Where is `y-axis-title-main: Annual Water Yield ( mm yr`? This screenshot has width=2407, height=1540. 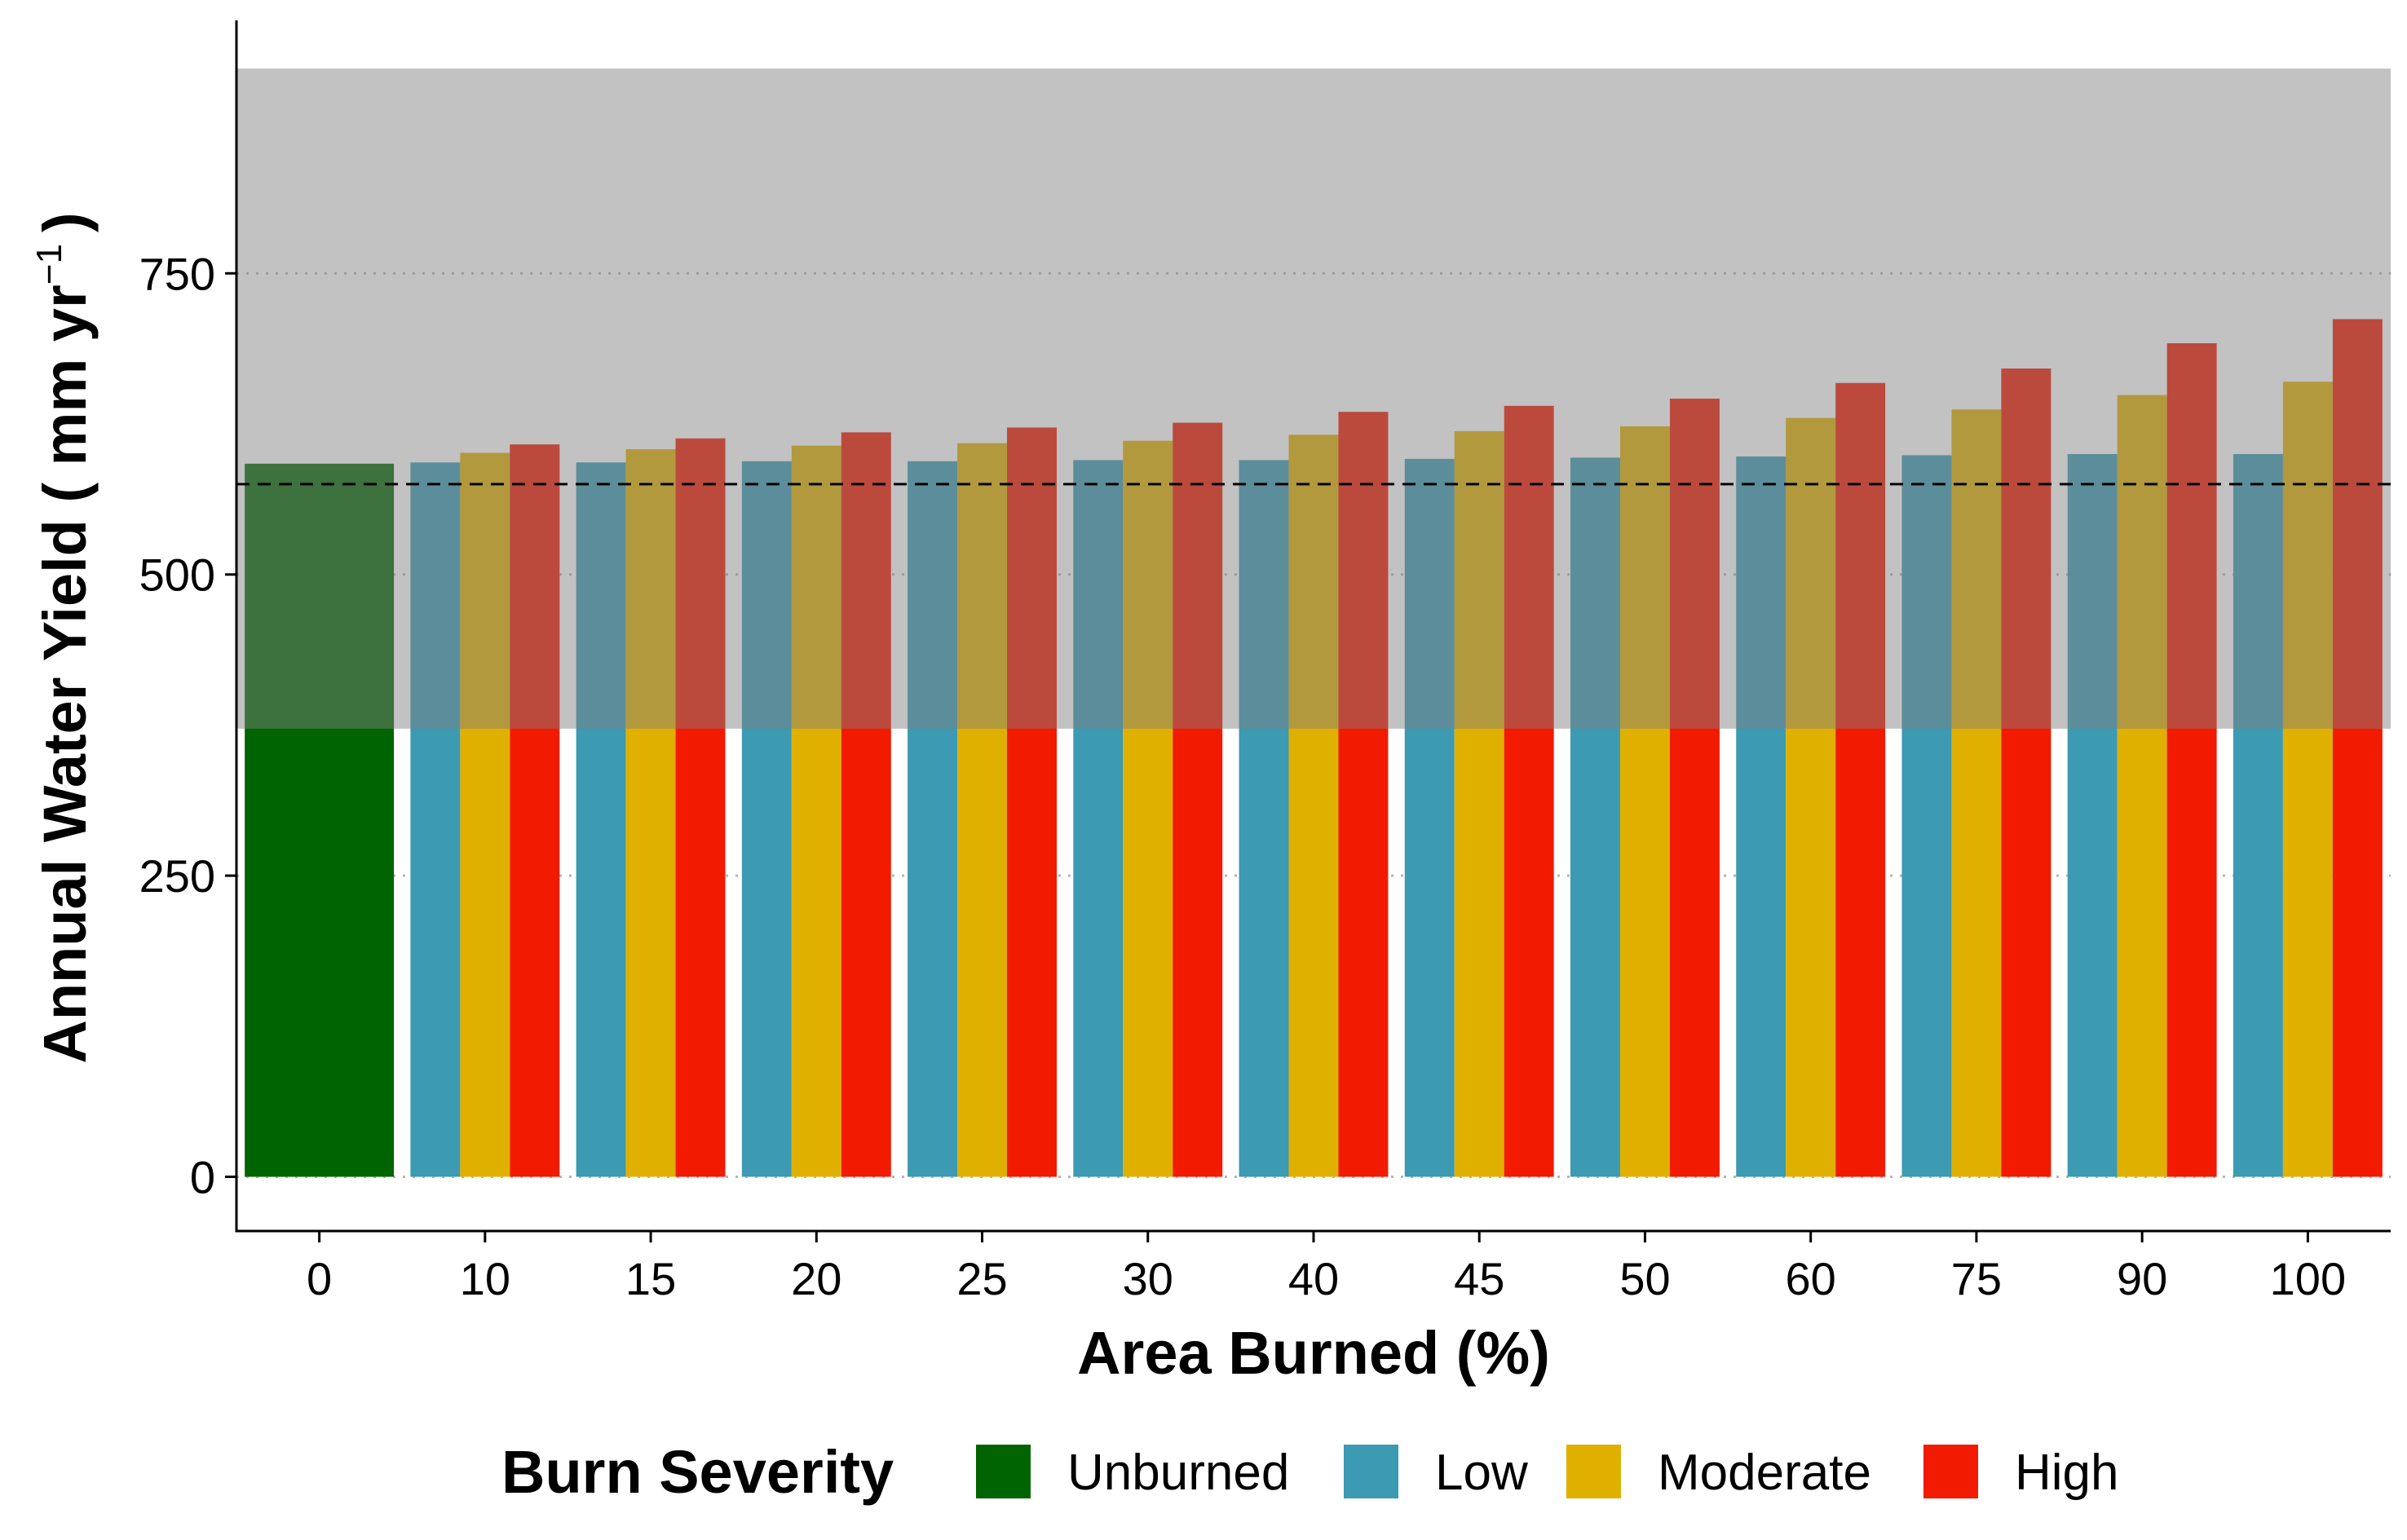
y-axis-title-main: Annual Water Yield ( mm yr is located at coordinates (65, 674).